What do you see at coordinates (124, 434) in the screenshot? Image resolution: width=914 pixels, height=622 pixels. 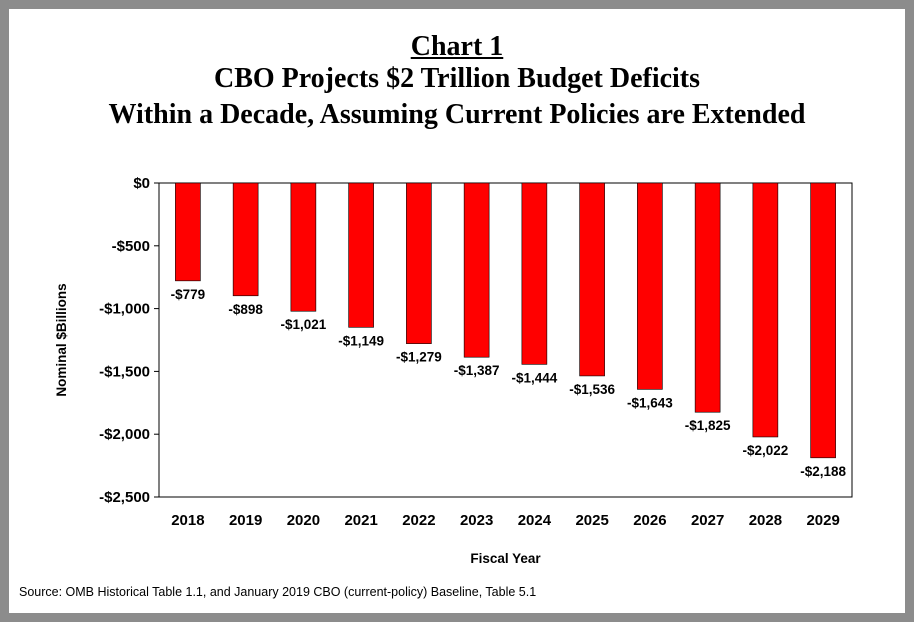 I see `y-tick-label: -$2,000` at bounding box center [124, 434].